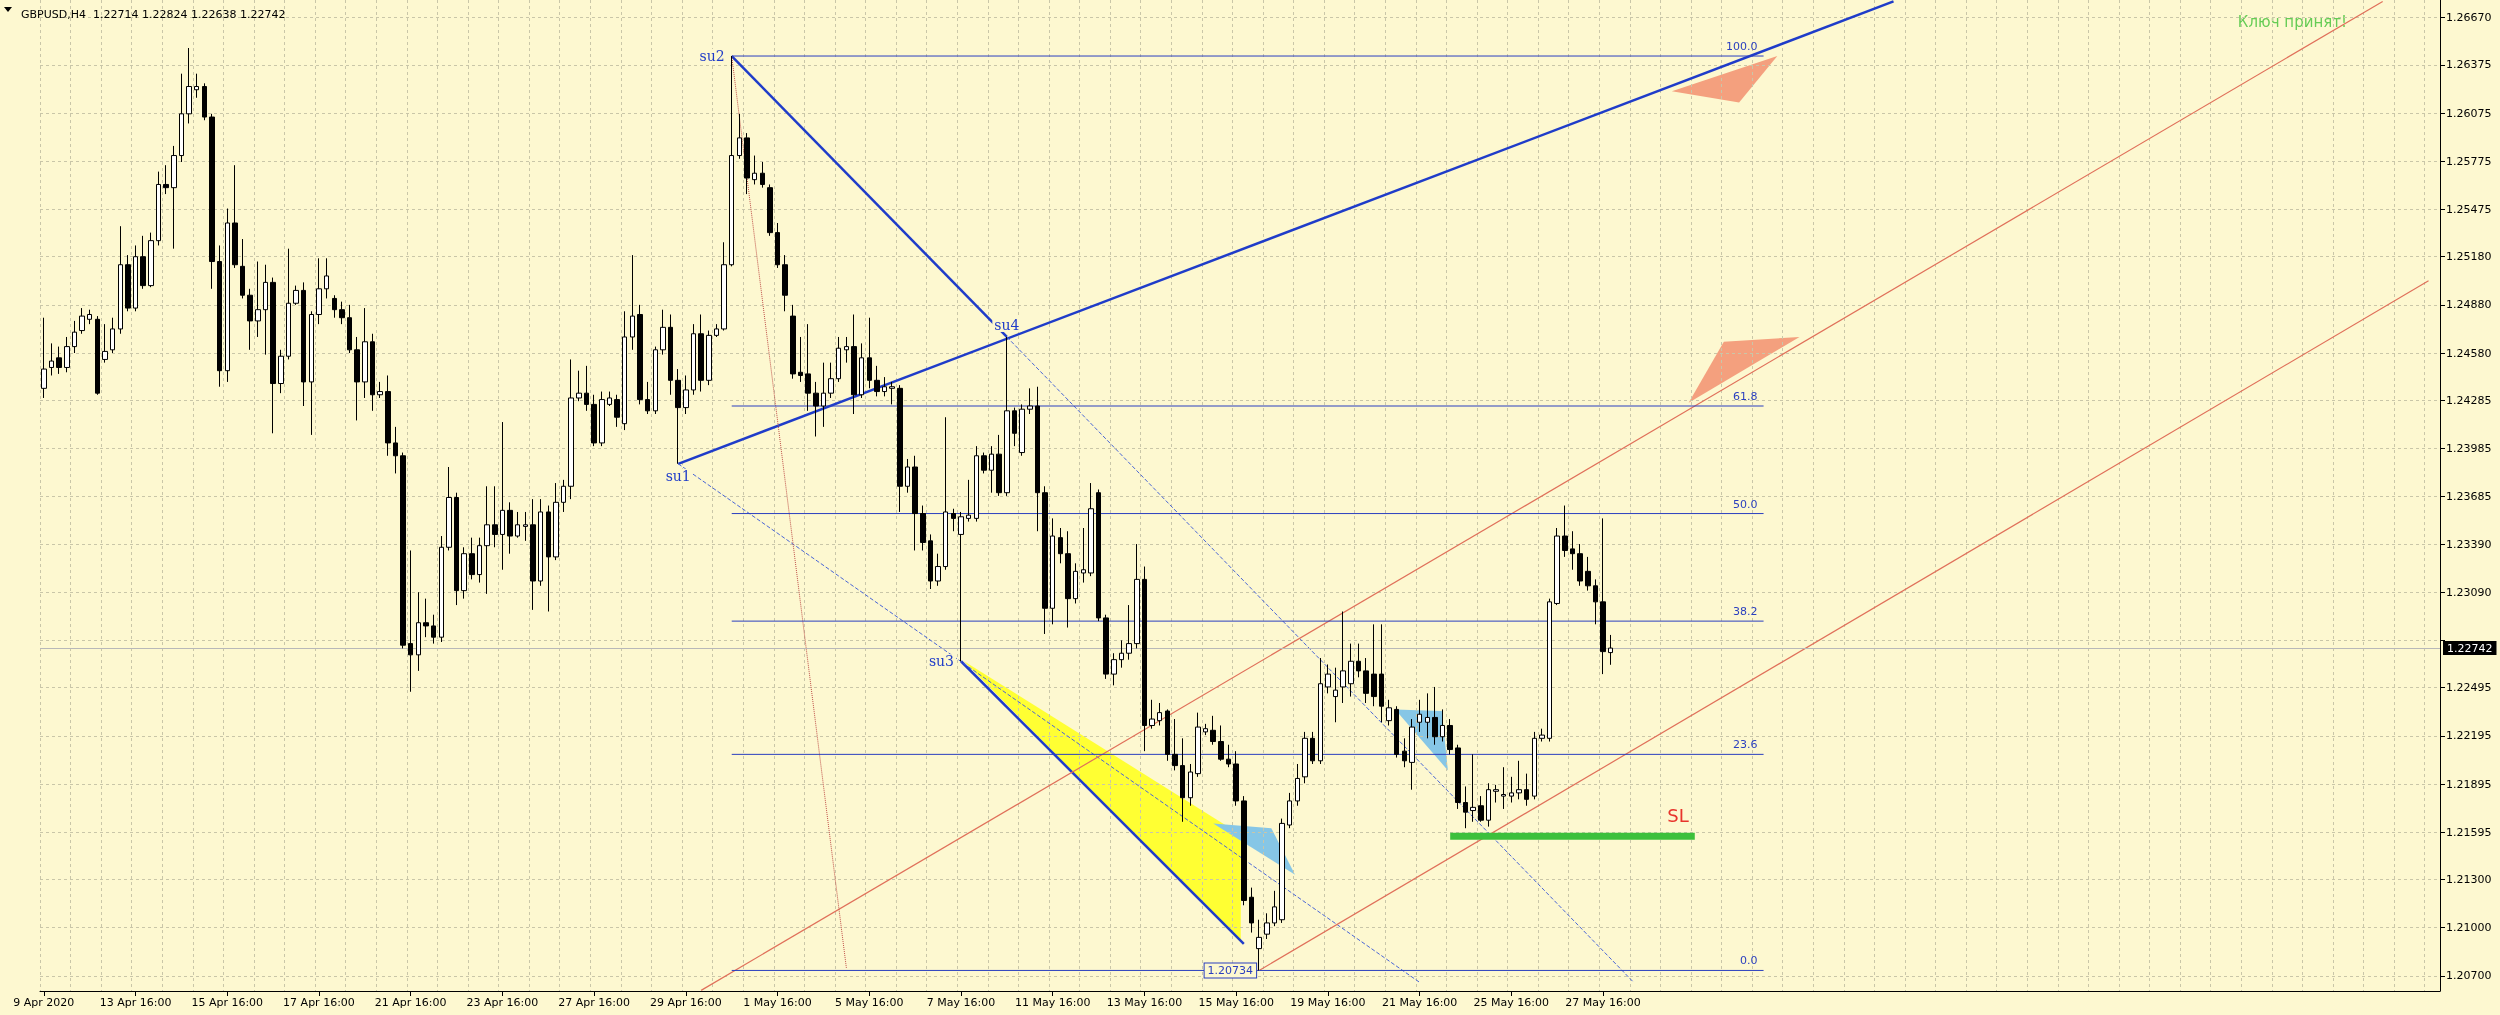  Describe the element at coordinates (2469, 305) in the screenshot. I see `y-tick-label: 1.24880` at that location.